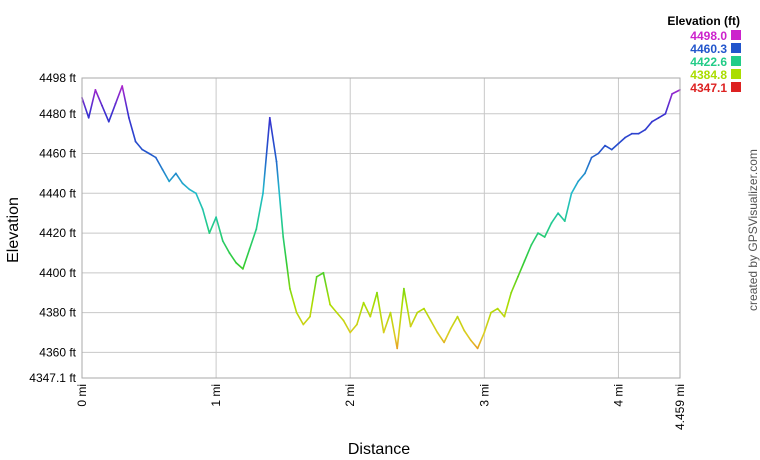 The width and height of the screenshot is (760, 460). I want to click on credit-text: created by GPSVisualizer.com, so click(753, 230).